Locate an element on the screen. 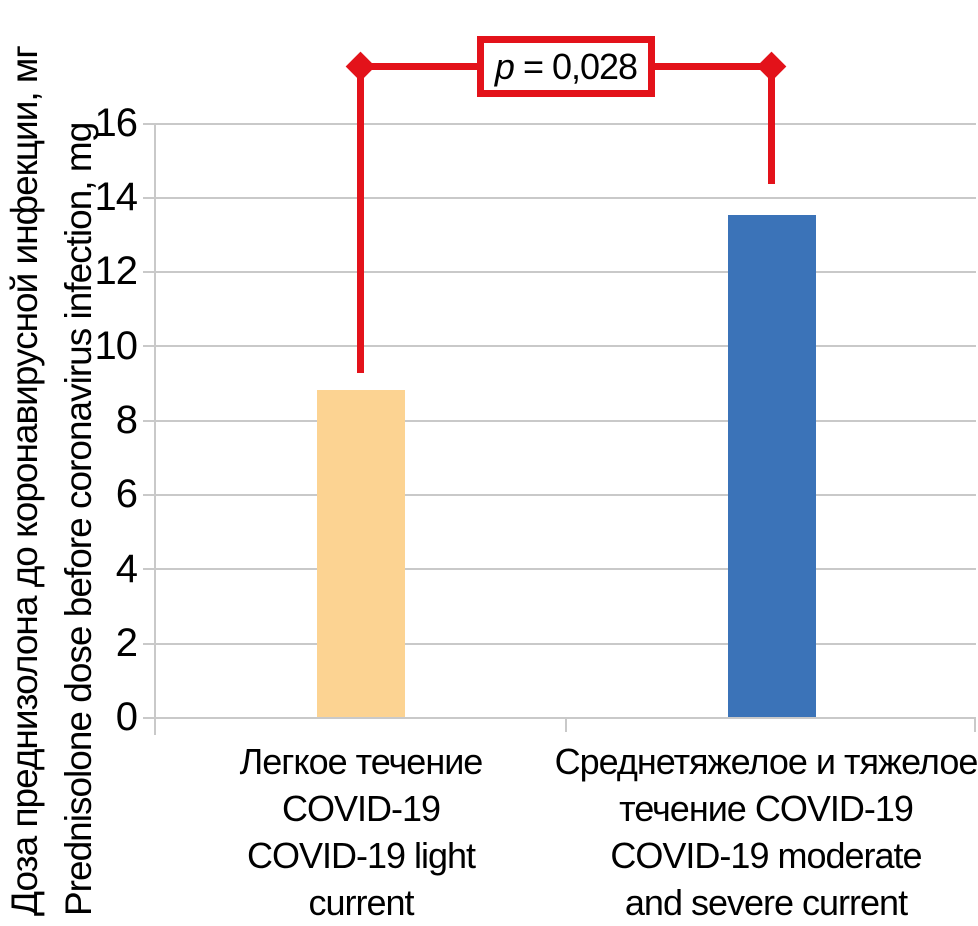 Image resolution: width=978 pixels, height=926 pixels. bar-covid19-light is located at coordinates (361, 553).